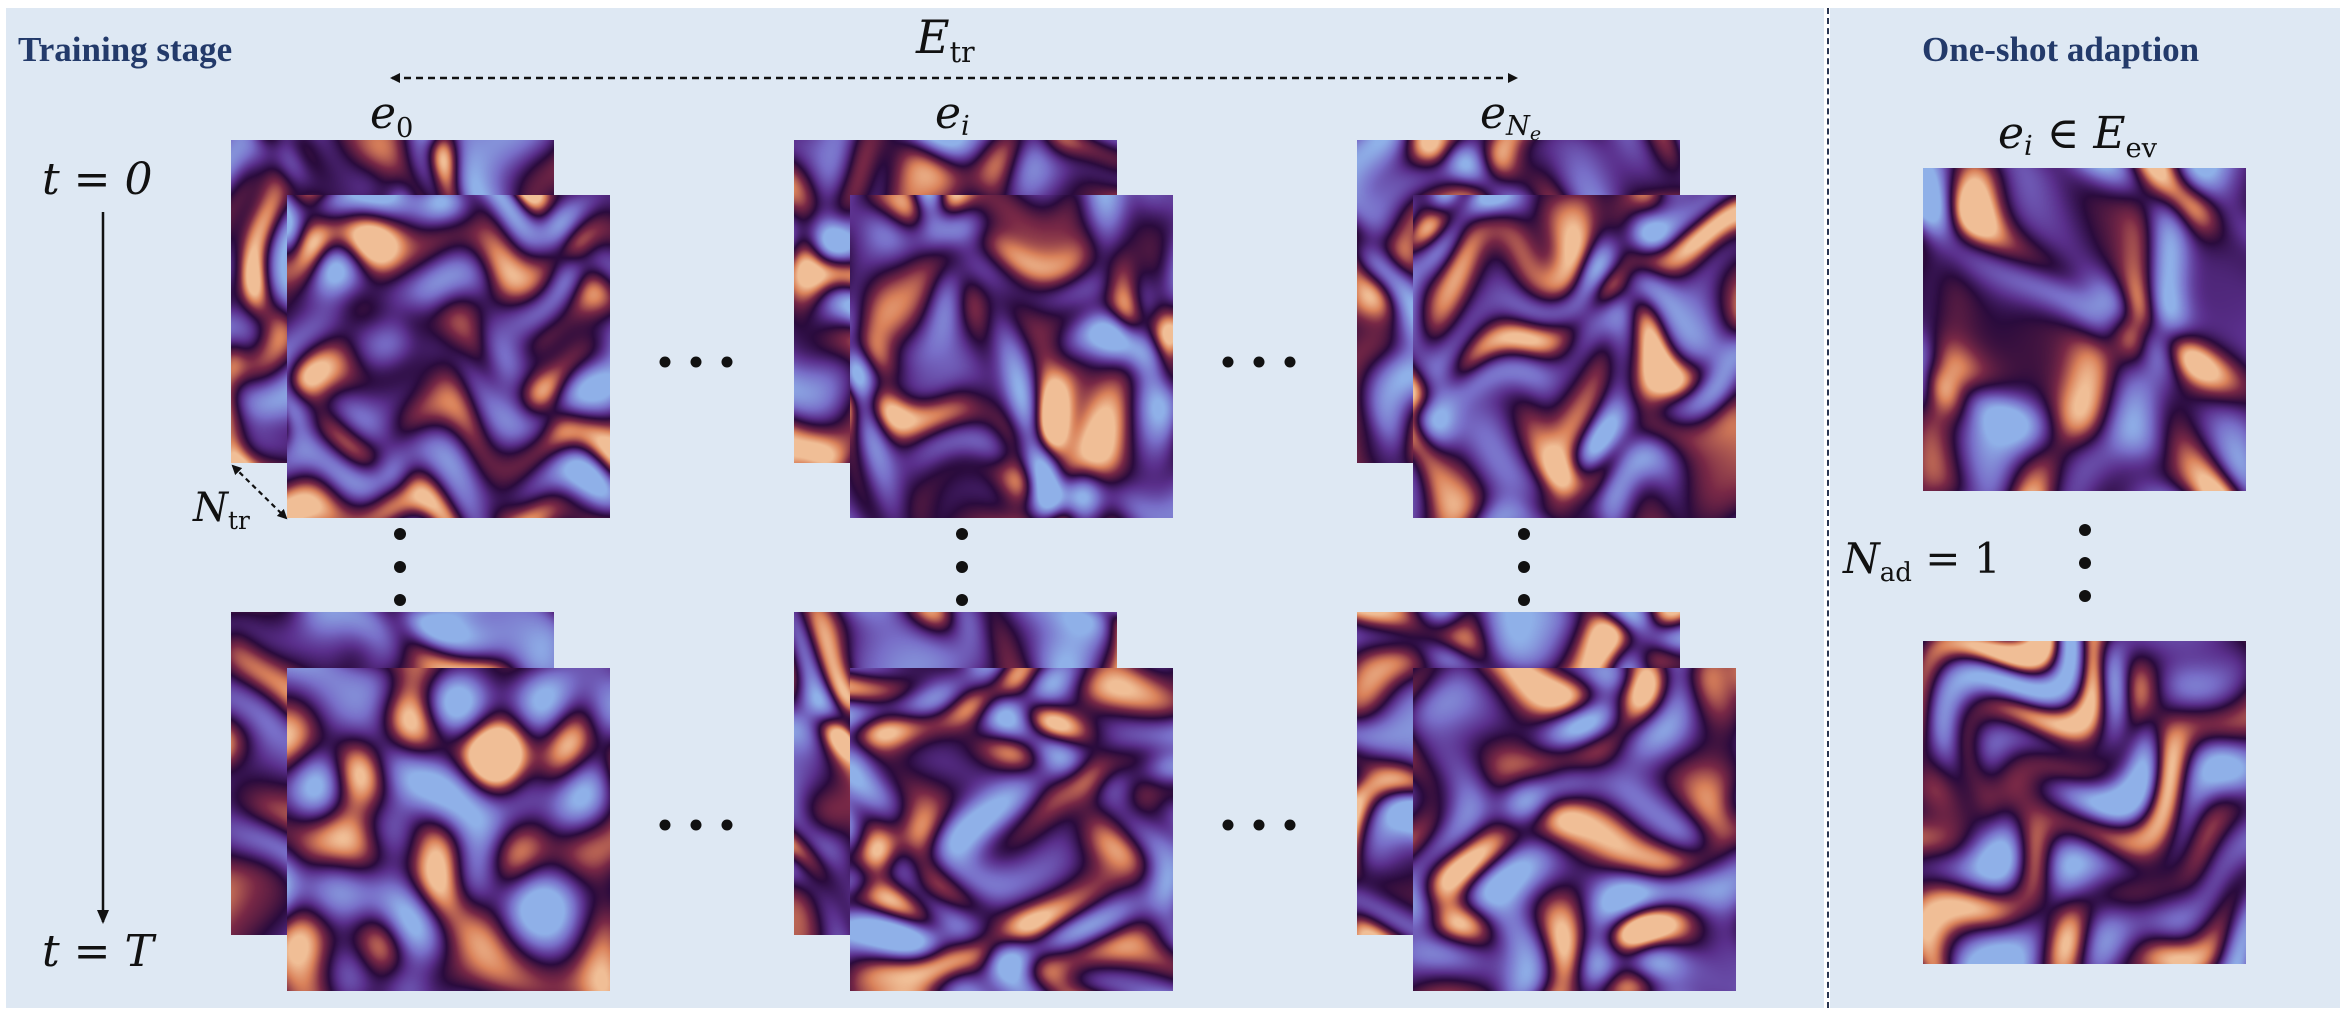 This screenshot has width=2346, height=1016. What do you see at coordinates (1828, 508) in the screenshot?
I see `panel-divider` at bounding box center [1828, 508].